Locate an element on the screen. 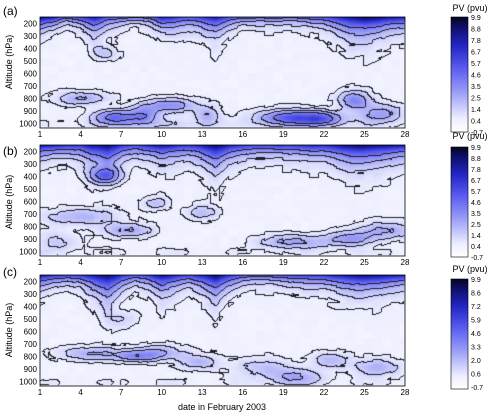 The width and height of the screenshot is (500, 418). panel-b-colorbar-label: 2.5 is located at coordinates (476, 225).